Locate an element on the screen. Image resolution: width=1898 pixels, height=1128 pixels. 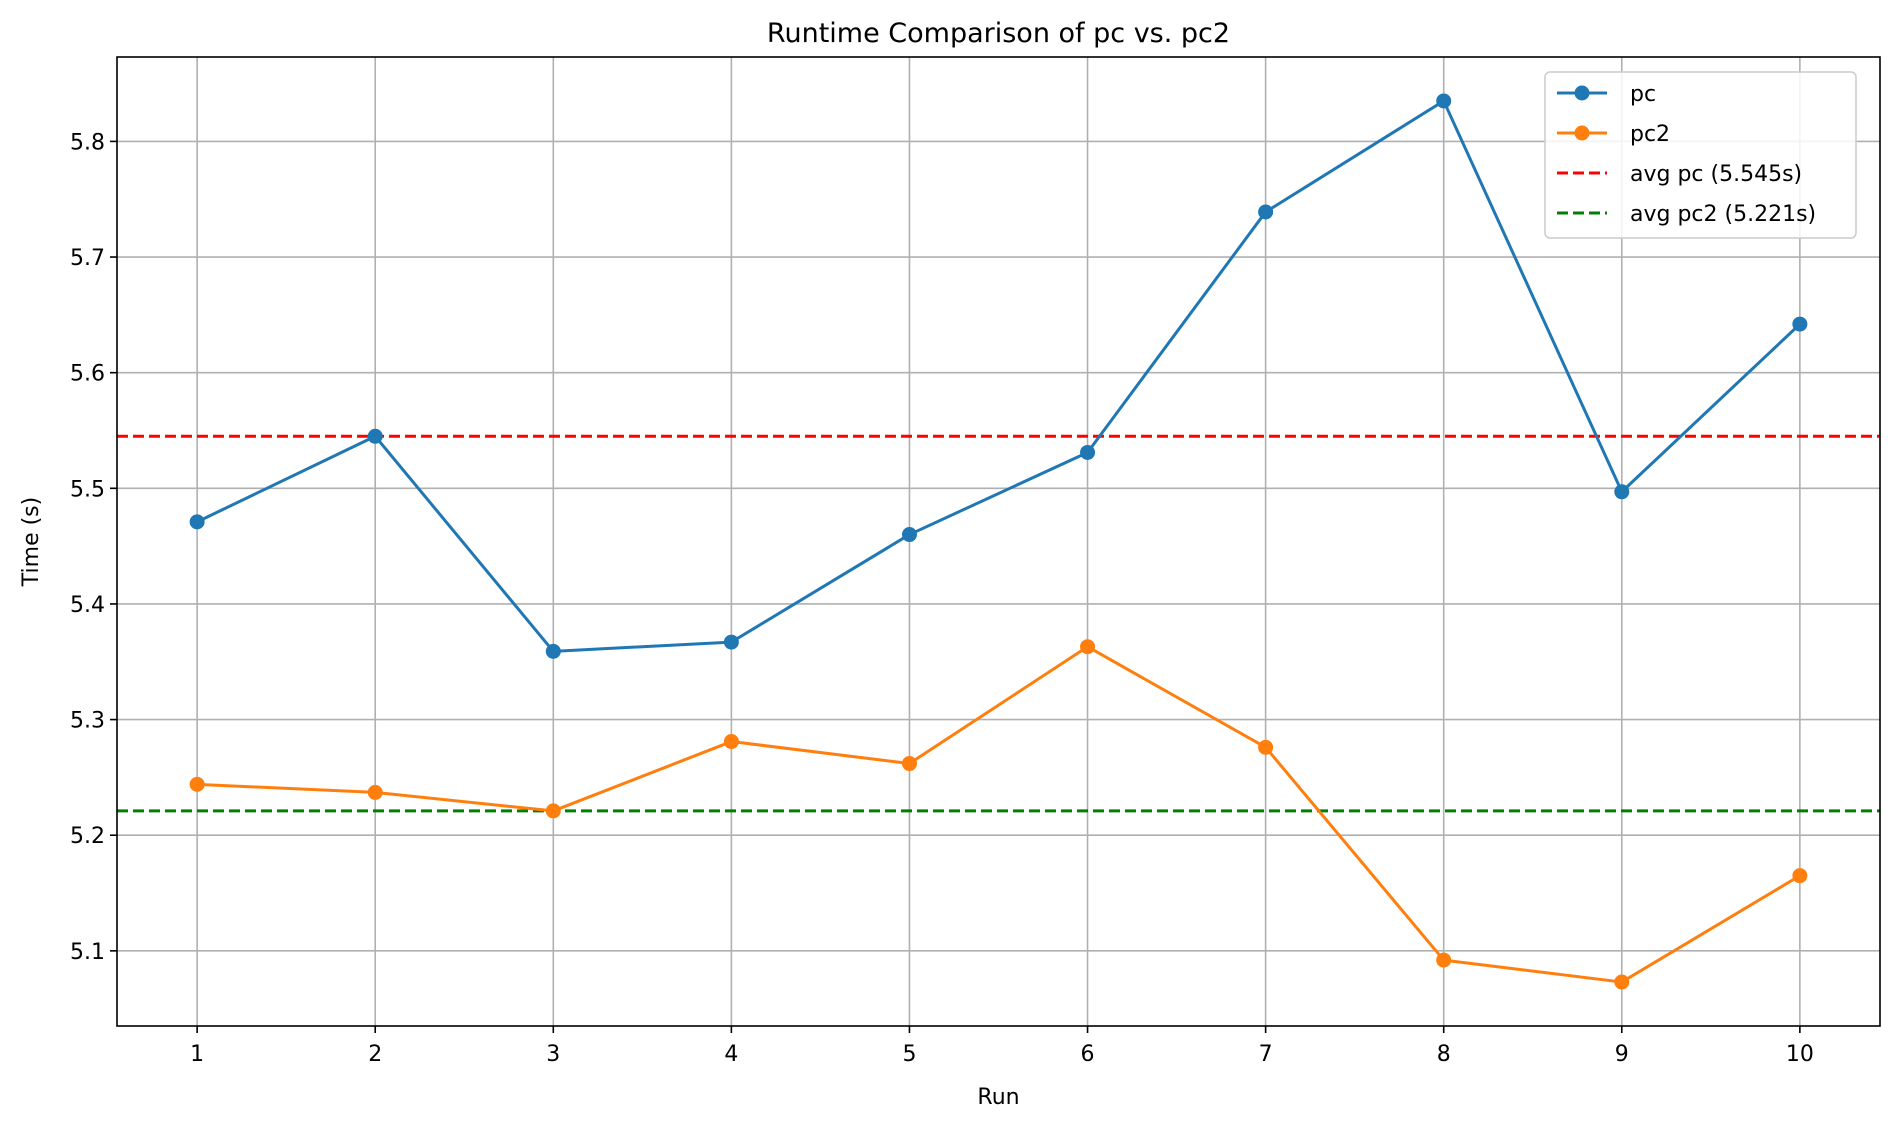
y-tick-label: 5.5 is located at coordinates (87, 489).